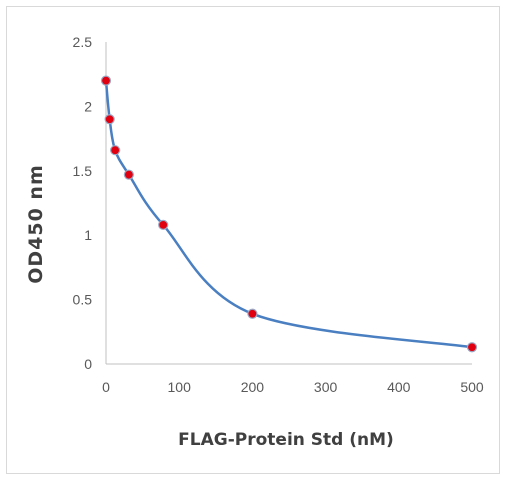 The width and height of the screenshot is (506, 482). What do you see at coordinates (106, 387) in the screenshot?
I see `x-tick-label: 0` at bounding box center [106, 387].